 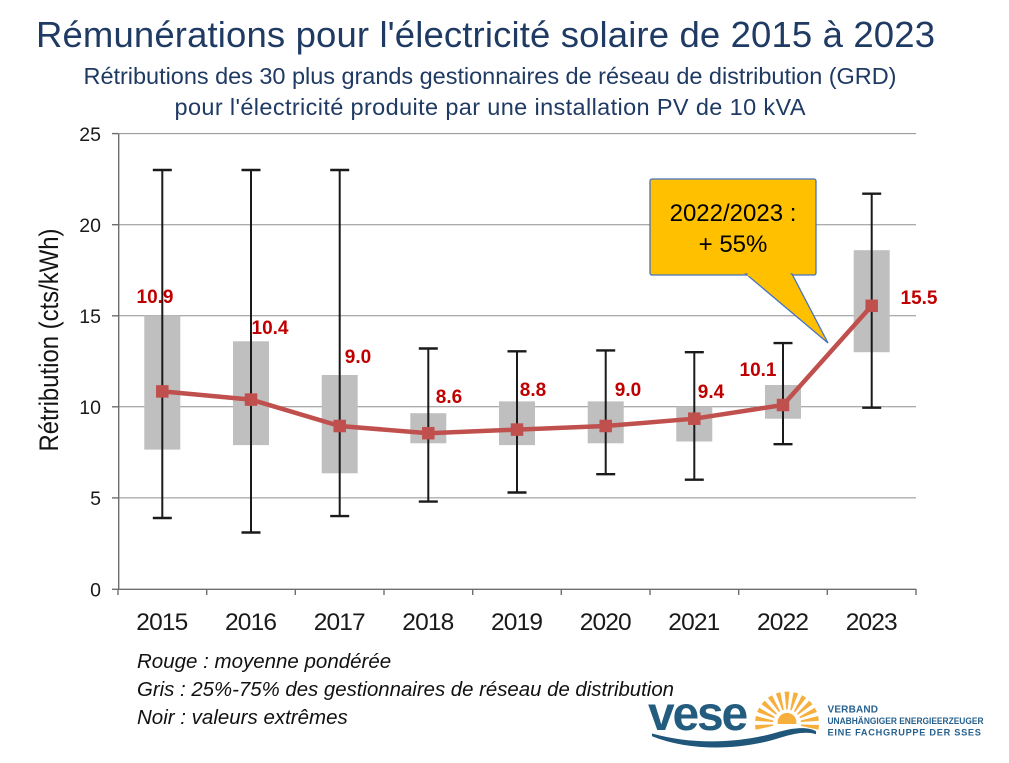 I want to click on svg-text: Noir : valeurs extrêmes, so click(x=242, y=717).